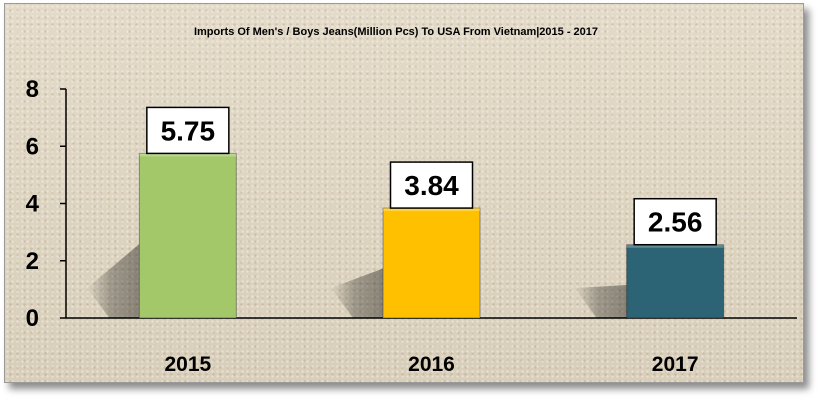 Image resolution: width=820 pixels, height=400 pixels. Describe the element at coordinates (187, 364) in the screenshot. I see `x-tick-label: 2015` at that location.